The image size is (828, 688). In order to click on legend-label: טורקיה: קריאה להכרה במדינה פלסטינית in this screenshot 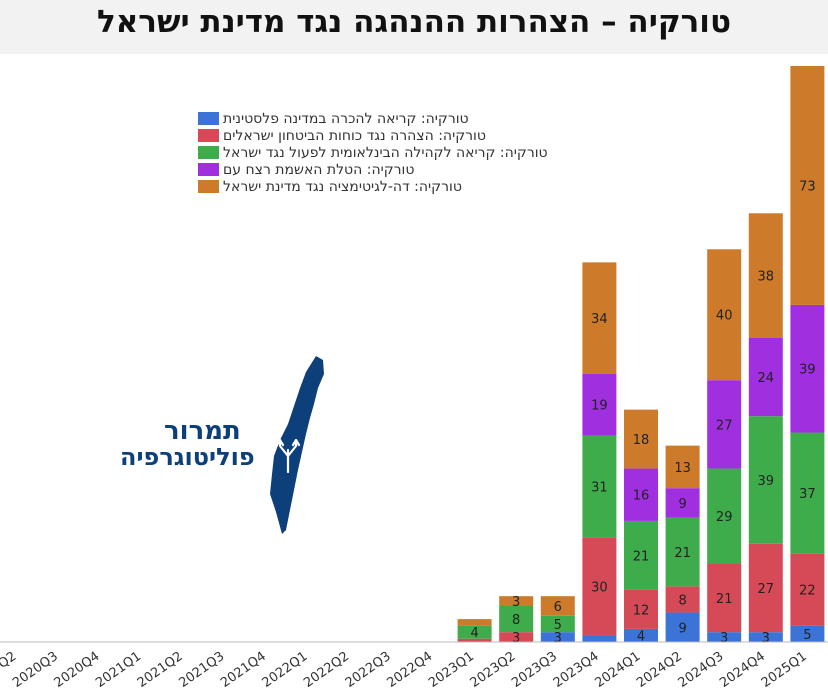, I will do `click(346, 118)`.